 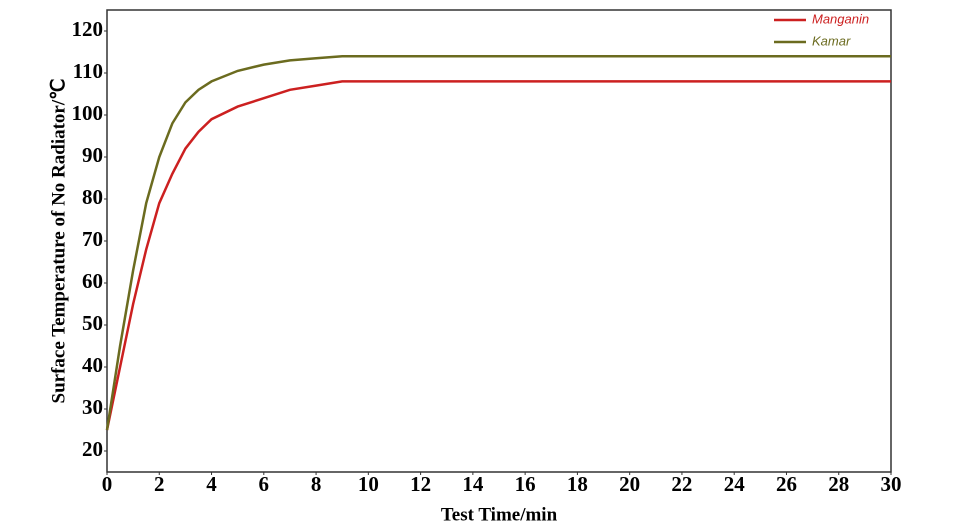 I want to click on x-tick-label: 24, so click(x=735, y=484).